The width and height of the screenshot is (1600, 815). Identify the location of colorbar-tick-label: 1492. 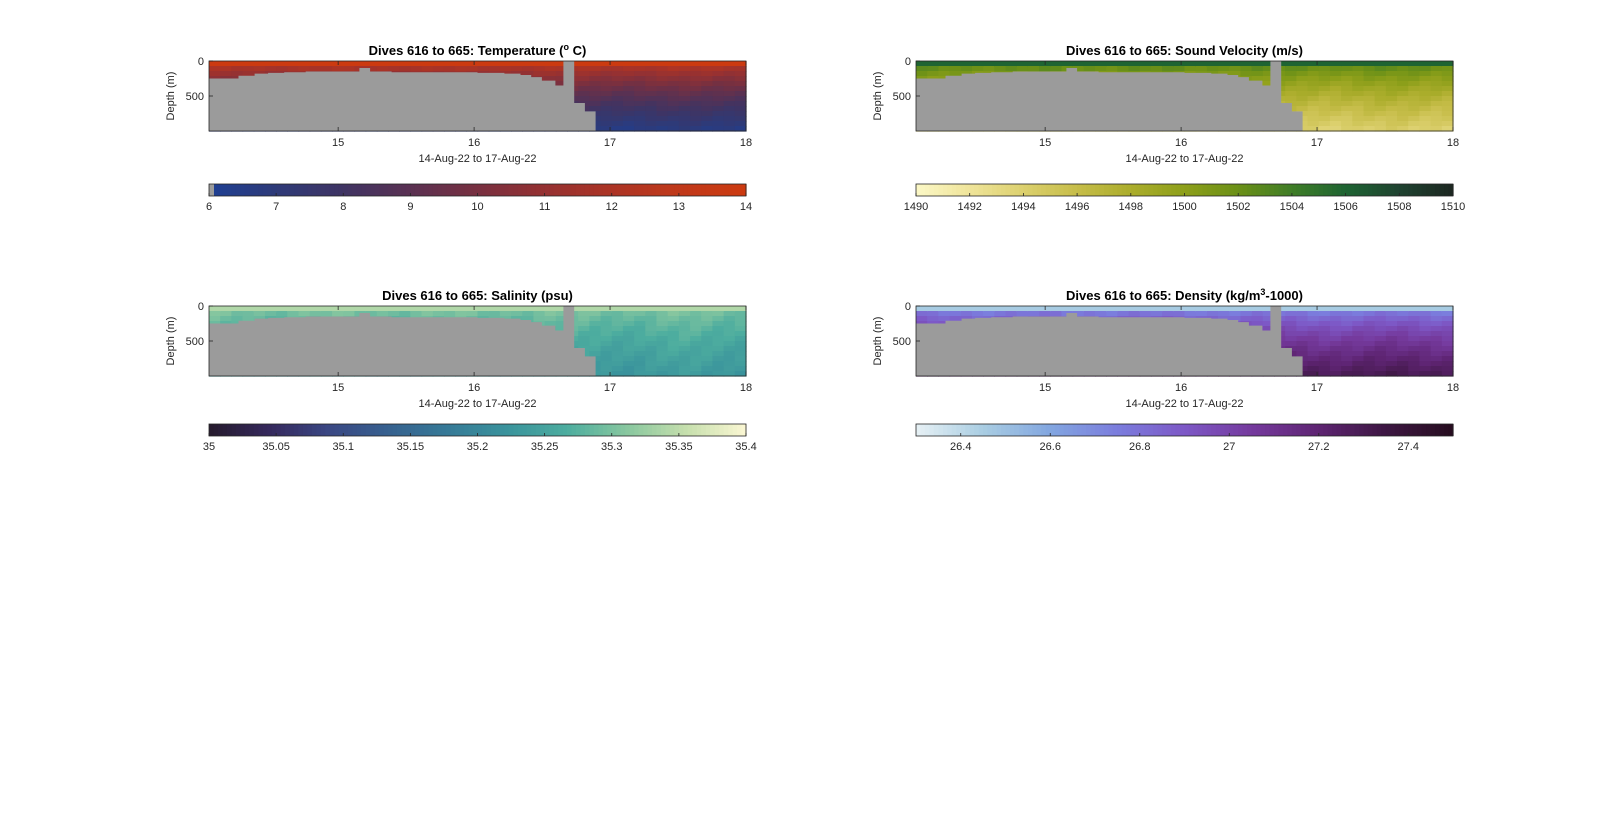
(969, 207).